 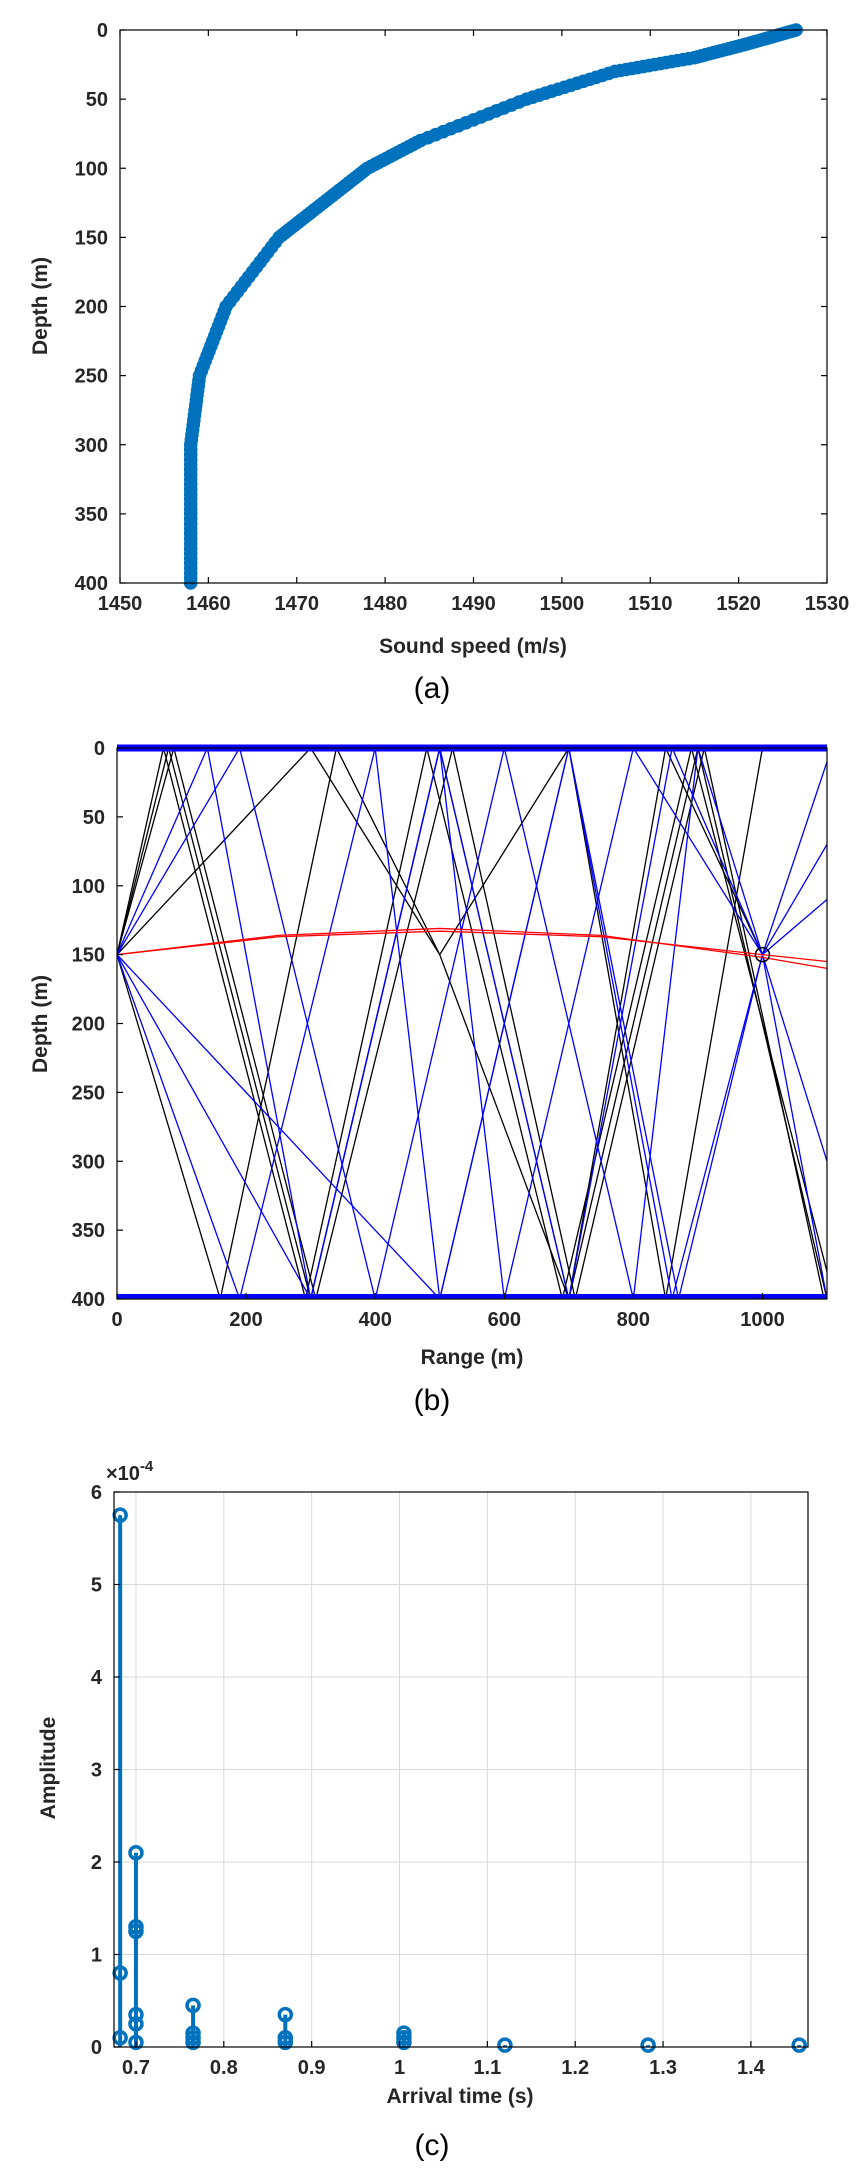 I want to click on panel-c-x-ticks: 0.7 0.8 0.9 1 1.1 1.2 1.3 1.4, so click(x=444, y=2060).